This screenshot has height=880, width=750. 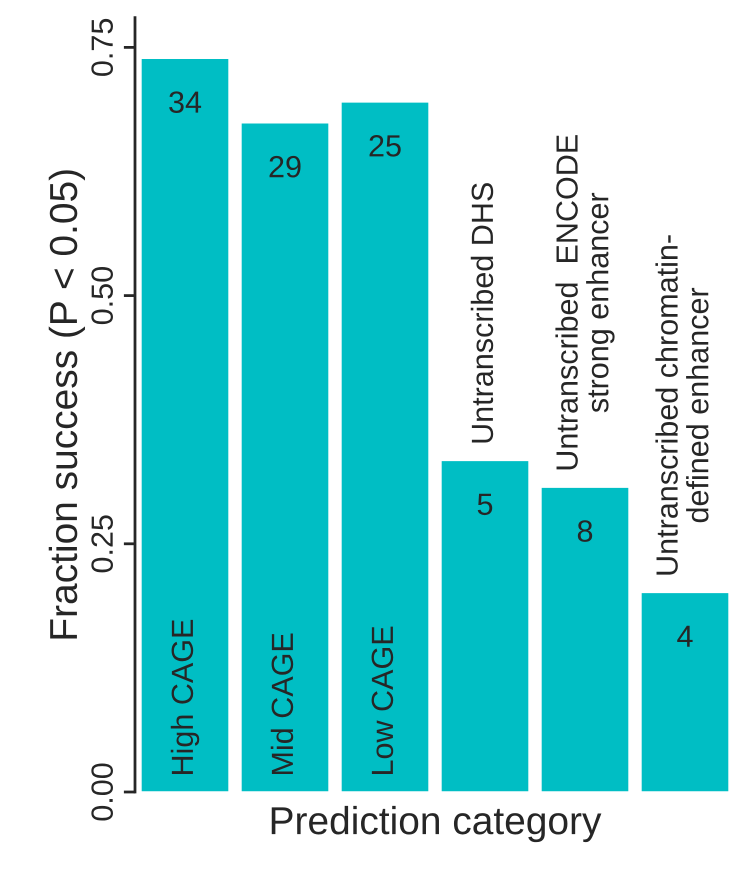 I want to click on annotation: 5, so click(x=485, y=505).